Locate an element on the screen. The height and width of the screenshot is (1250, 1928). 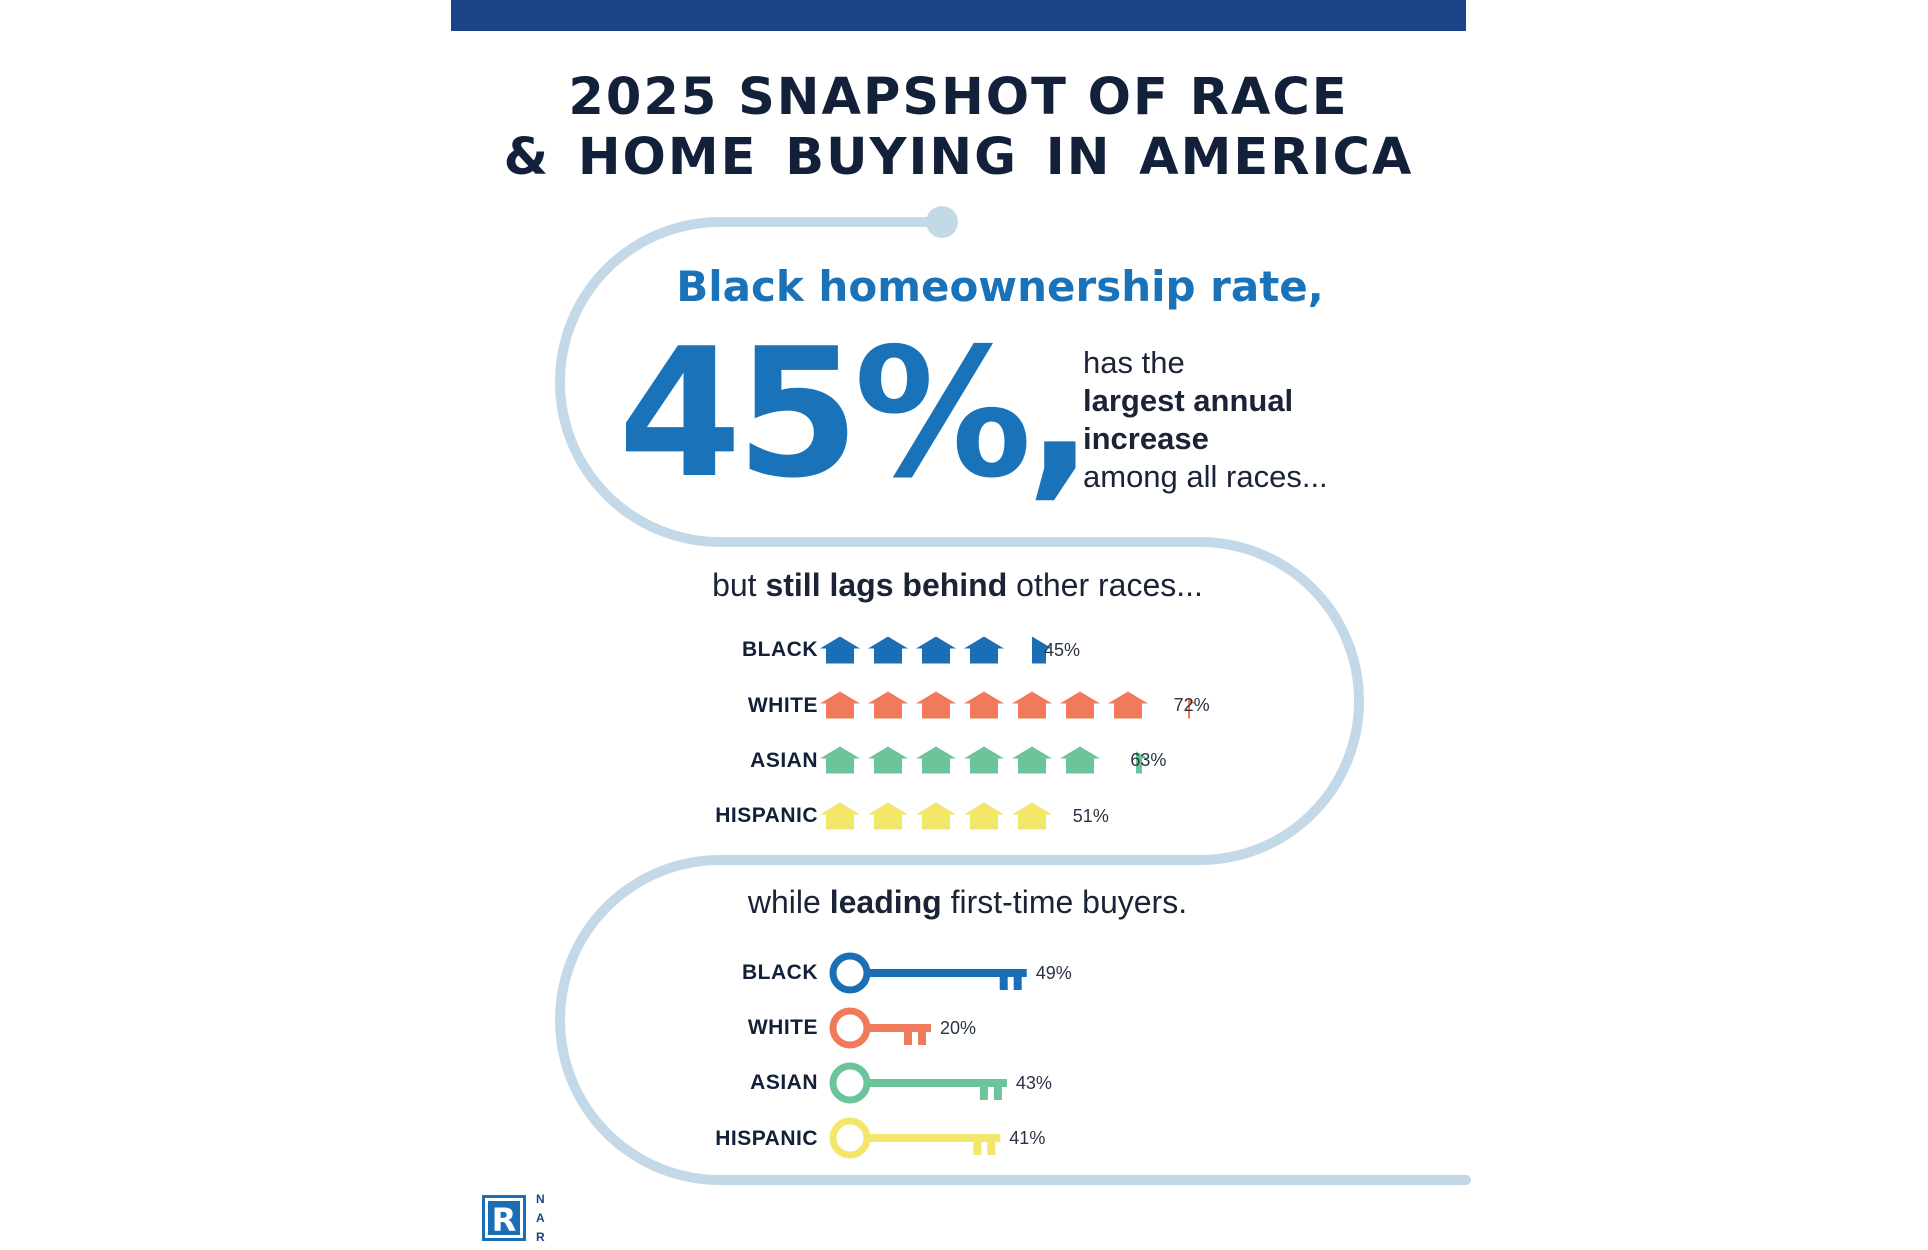
lags-pre: but is located at coordinates (739, 585).